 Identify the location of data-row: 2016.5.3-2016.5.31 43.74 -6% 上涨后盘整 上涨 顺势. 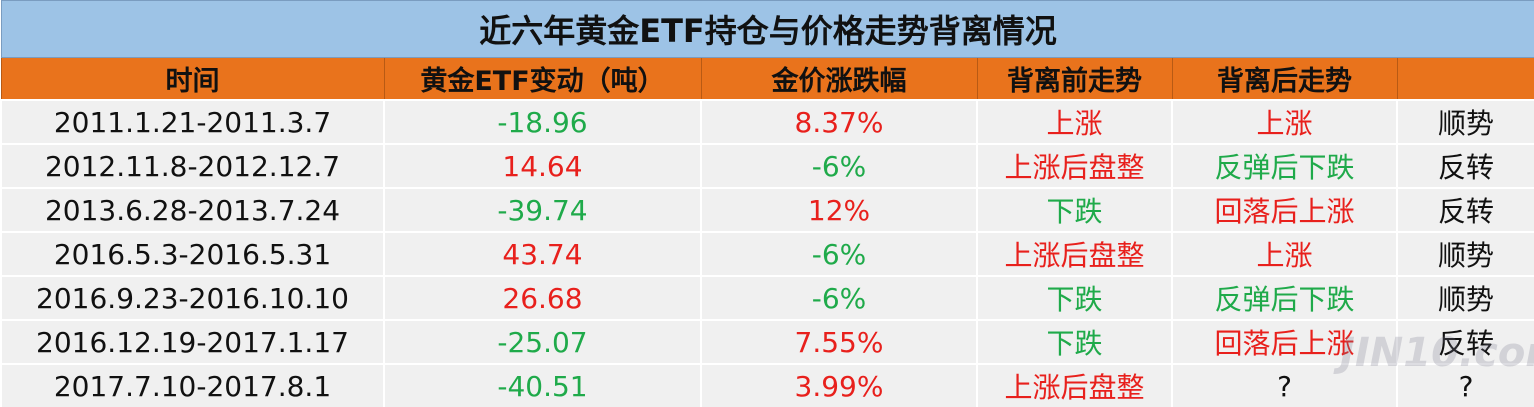
(767, 254).